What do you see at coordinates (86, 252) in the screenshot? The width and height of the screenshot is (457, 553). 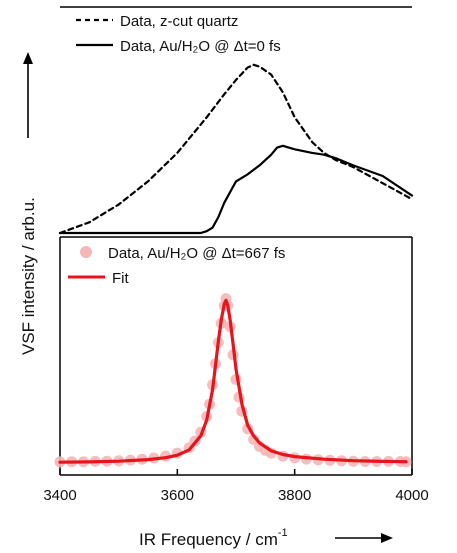 I see `legend-swatch-au-667fs` at bounding box center [86, 252].